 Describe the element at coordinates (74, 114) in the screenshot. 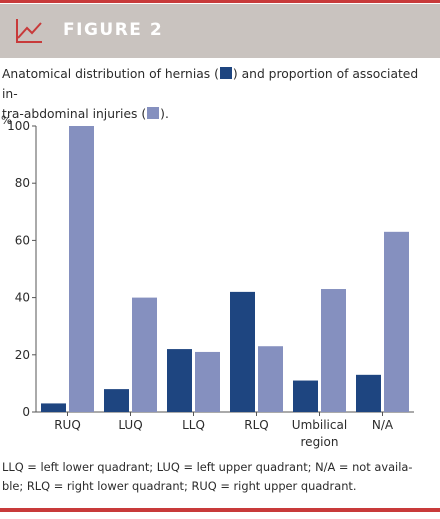

I see `caption-text-3: tra-abdominal injuries (` at that location.